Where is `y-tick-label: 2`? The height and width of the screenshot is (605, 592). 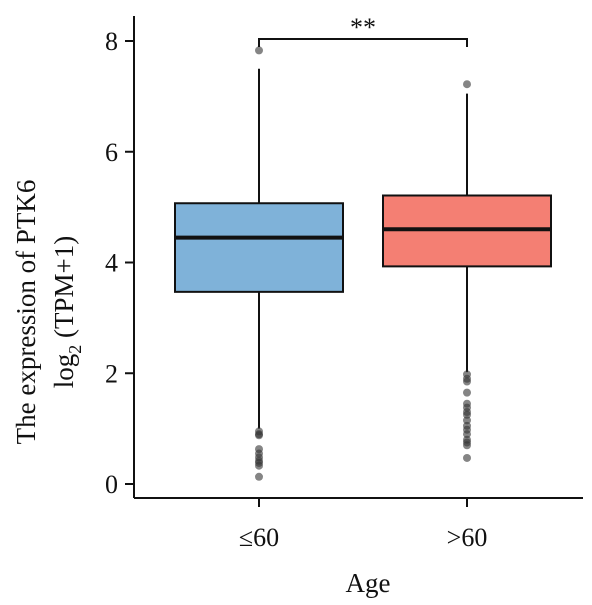 y-tick-label: 2 is located at coordinates (111, 373).